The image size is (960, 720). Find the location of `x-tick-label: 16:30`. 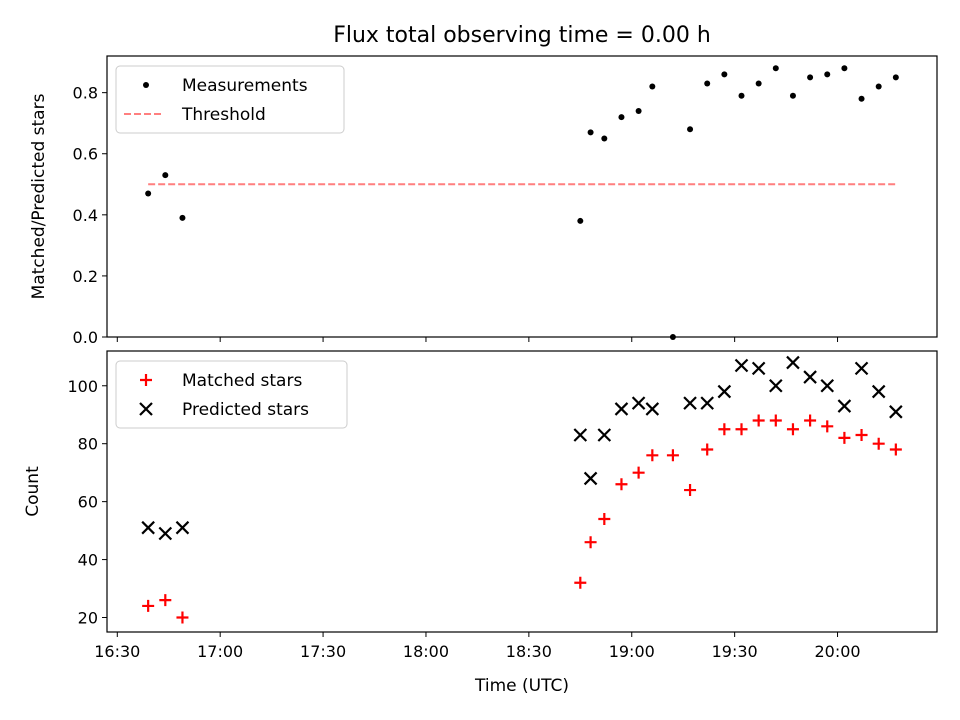

x-tick-label: 16:30 is located at coordinates (117, 651).